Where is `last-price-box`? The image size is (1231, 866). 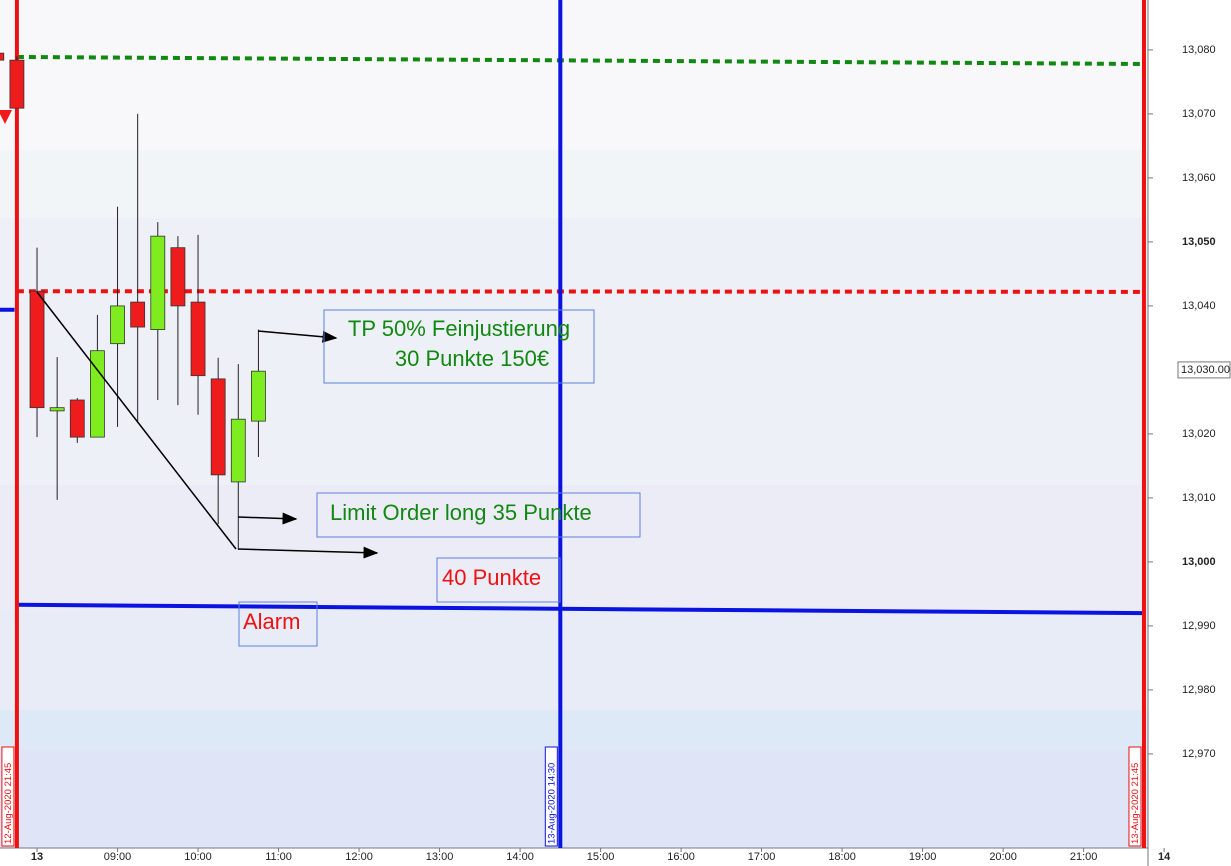
last-price-box is located at coordinates (1204, 370).